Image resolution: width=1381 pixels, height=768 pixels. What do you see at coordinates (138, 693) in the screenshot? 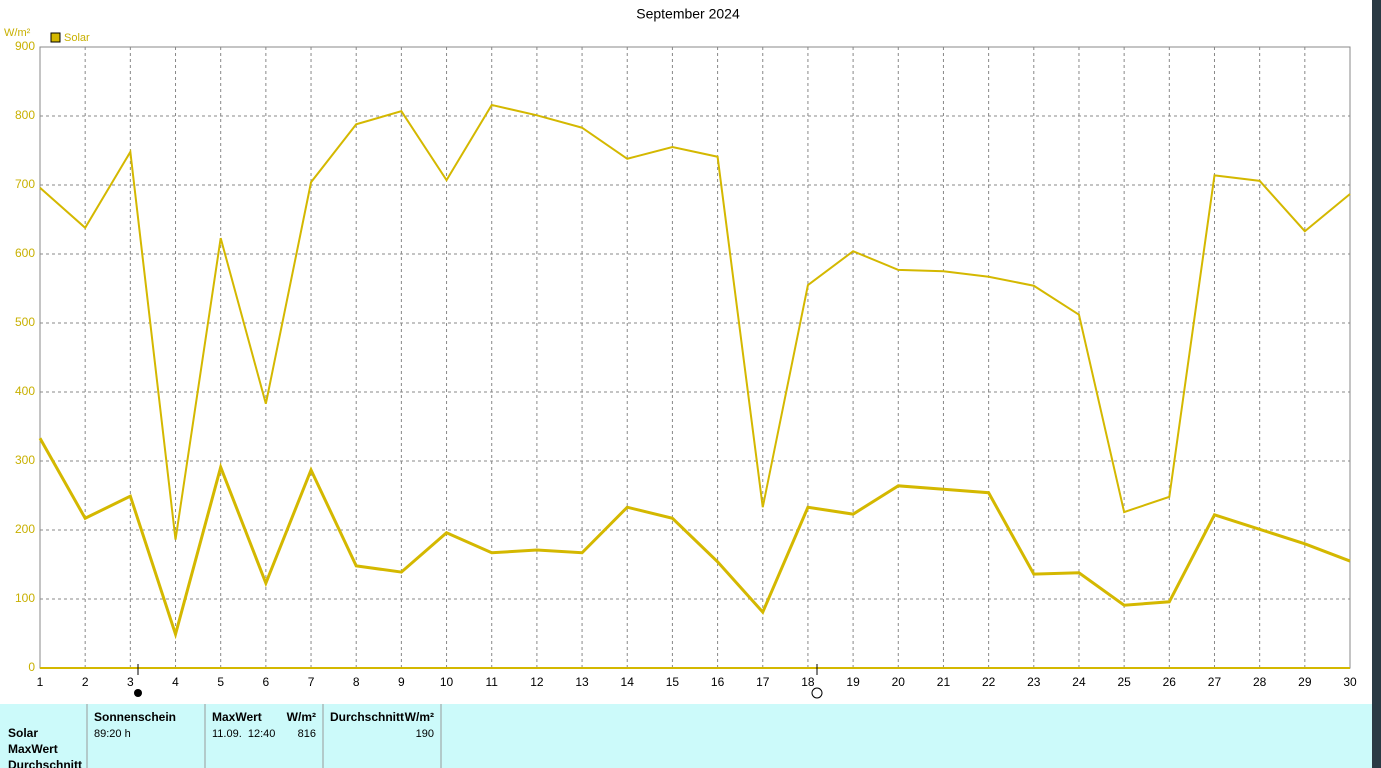
I see `new-moon-icon` at bounding box center [138, 693].